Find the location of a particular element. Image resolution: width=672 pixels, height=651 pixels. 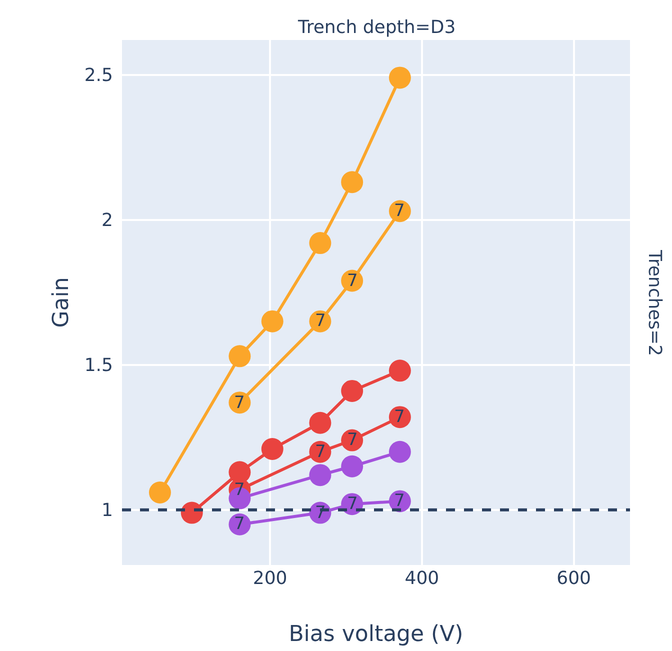

y-tick-label: 2 is located at coordinates (107, 221).